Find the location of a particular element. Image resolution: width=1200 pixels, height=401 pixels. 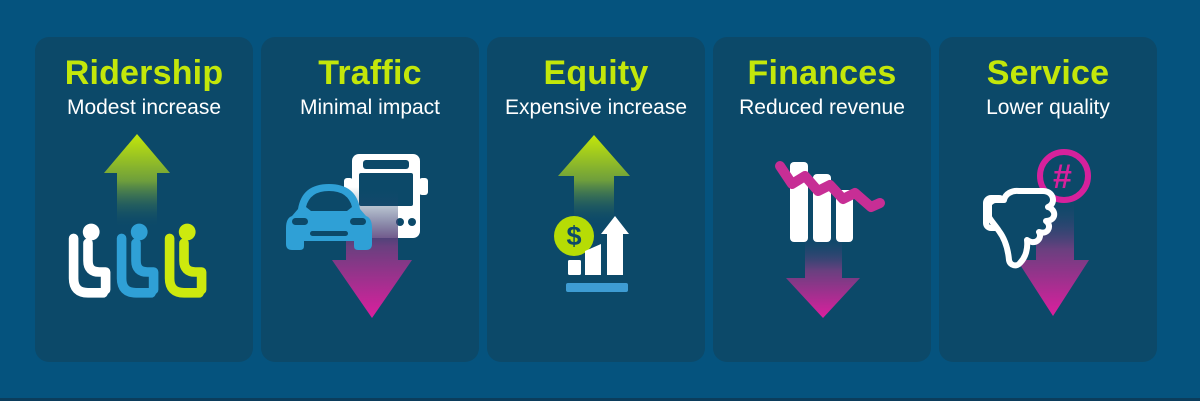

dollar-sign: $ is located at coordinates (573, 236).